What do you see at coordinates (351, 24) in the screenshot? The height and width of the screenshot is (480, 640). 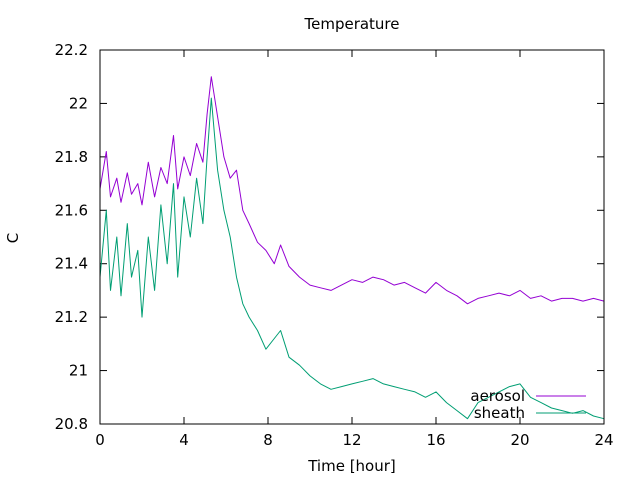 I see `chart-title: Temperature` at bounding box center [351, 24].